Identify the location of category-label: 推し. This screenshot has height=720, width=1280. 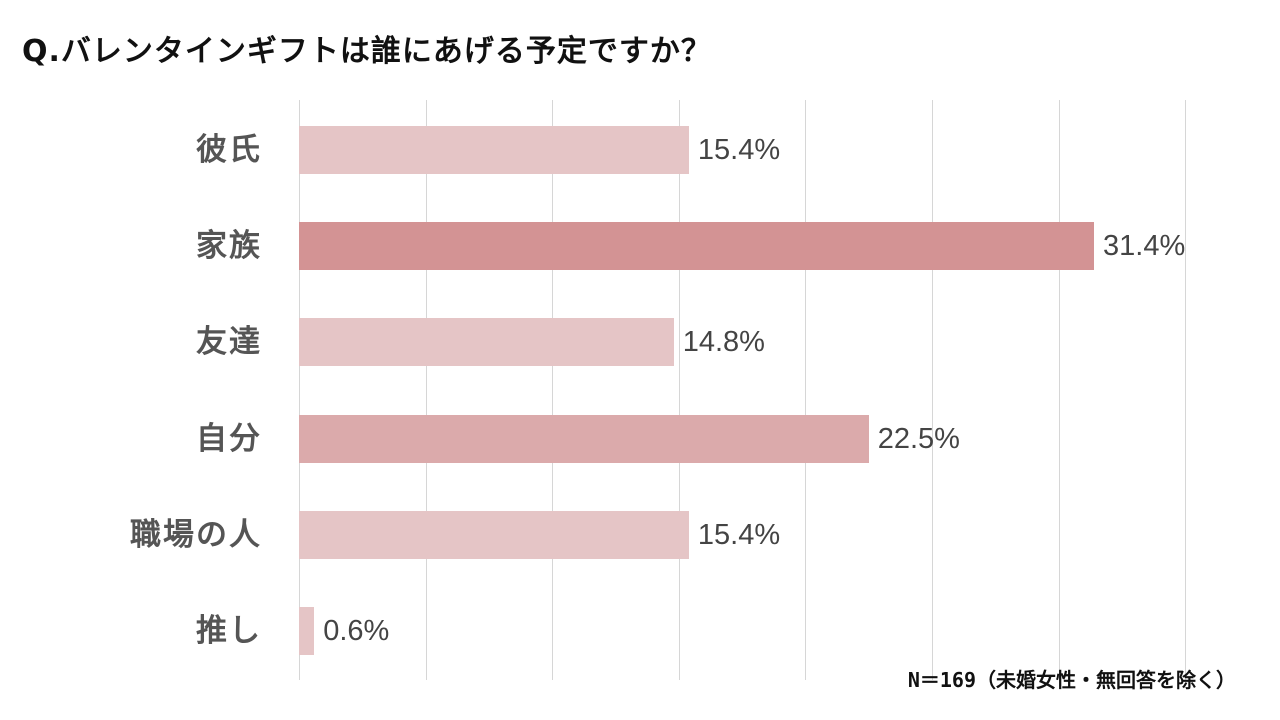
(229, 631).